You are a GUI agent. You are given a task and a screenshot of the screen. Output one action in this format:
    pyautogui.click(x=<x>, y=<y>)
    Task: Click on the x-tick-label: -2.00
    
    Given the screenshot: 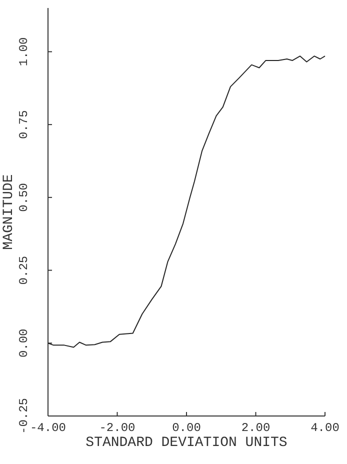 What is the action you would take?
    pyautogui.click(x=117, y=428)
    